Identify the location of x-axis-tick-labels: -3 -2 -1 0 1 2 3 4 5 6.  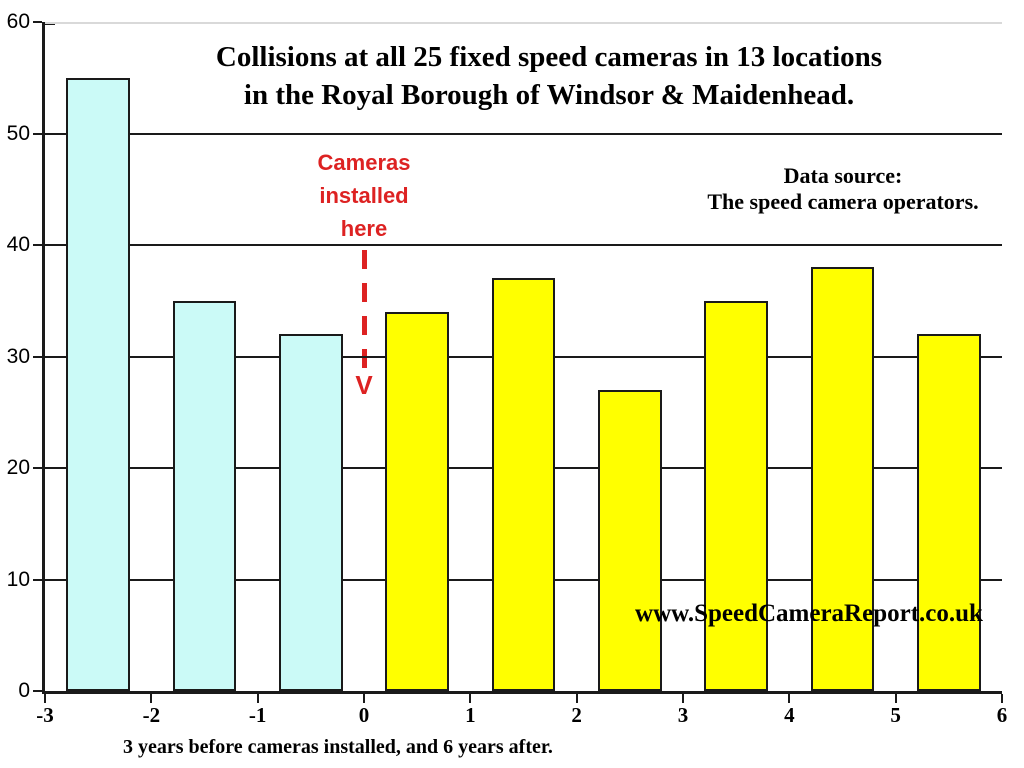
(521, 715).